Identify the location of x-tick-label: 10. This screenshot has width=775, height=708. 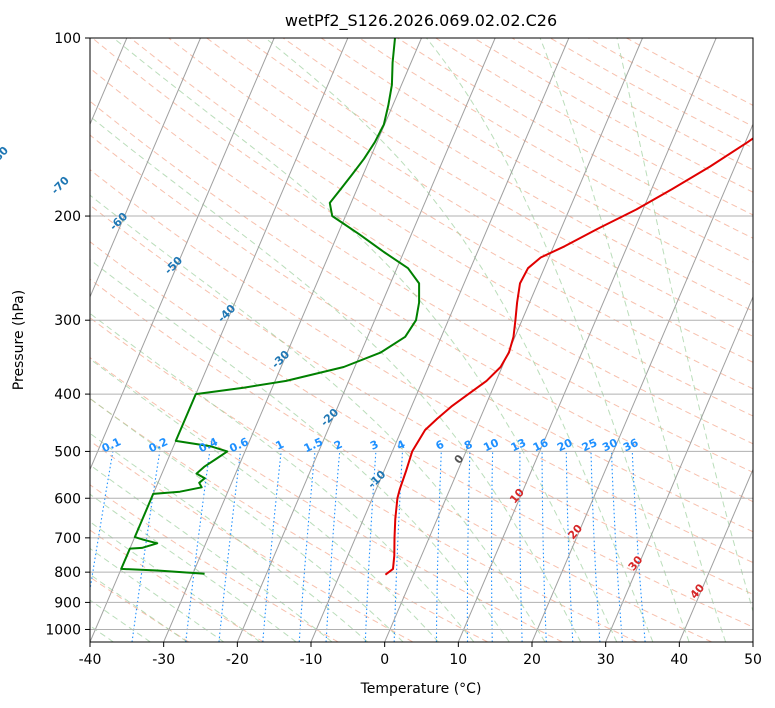
(458, 660).